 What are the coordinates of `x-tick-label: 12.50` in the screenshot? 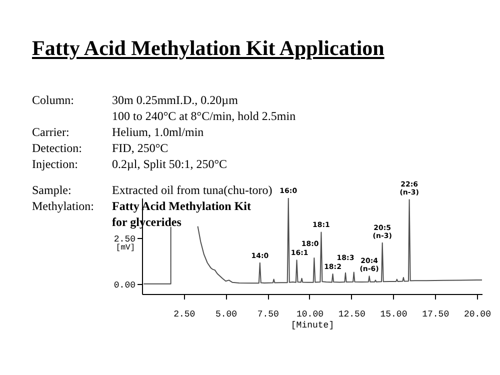 It's located at (352, 315).